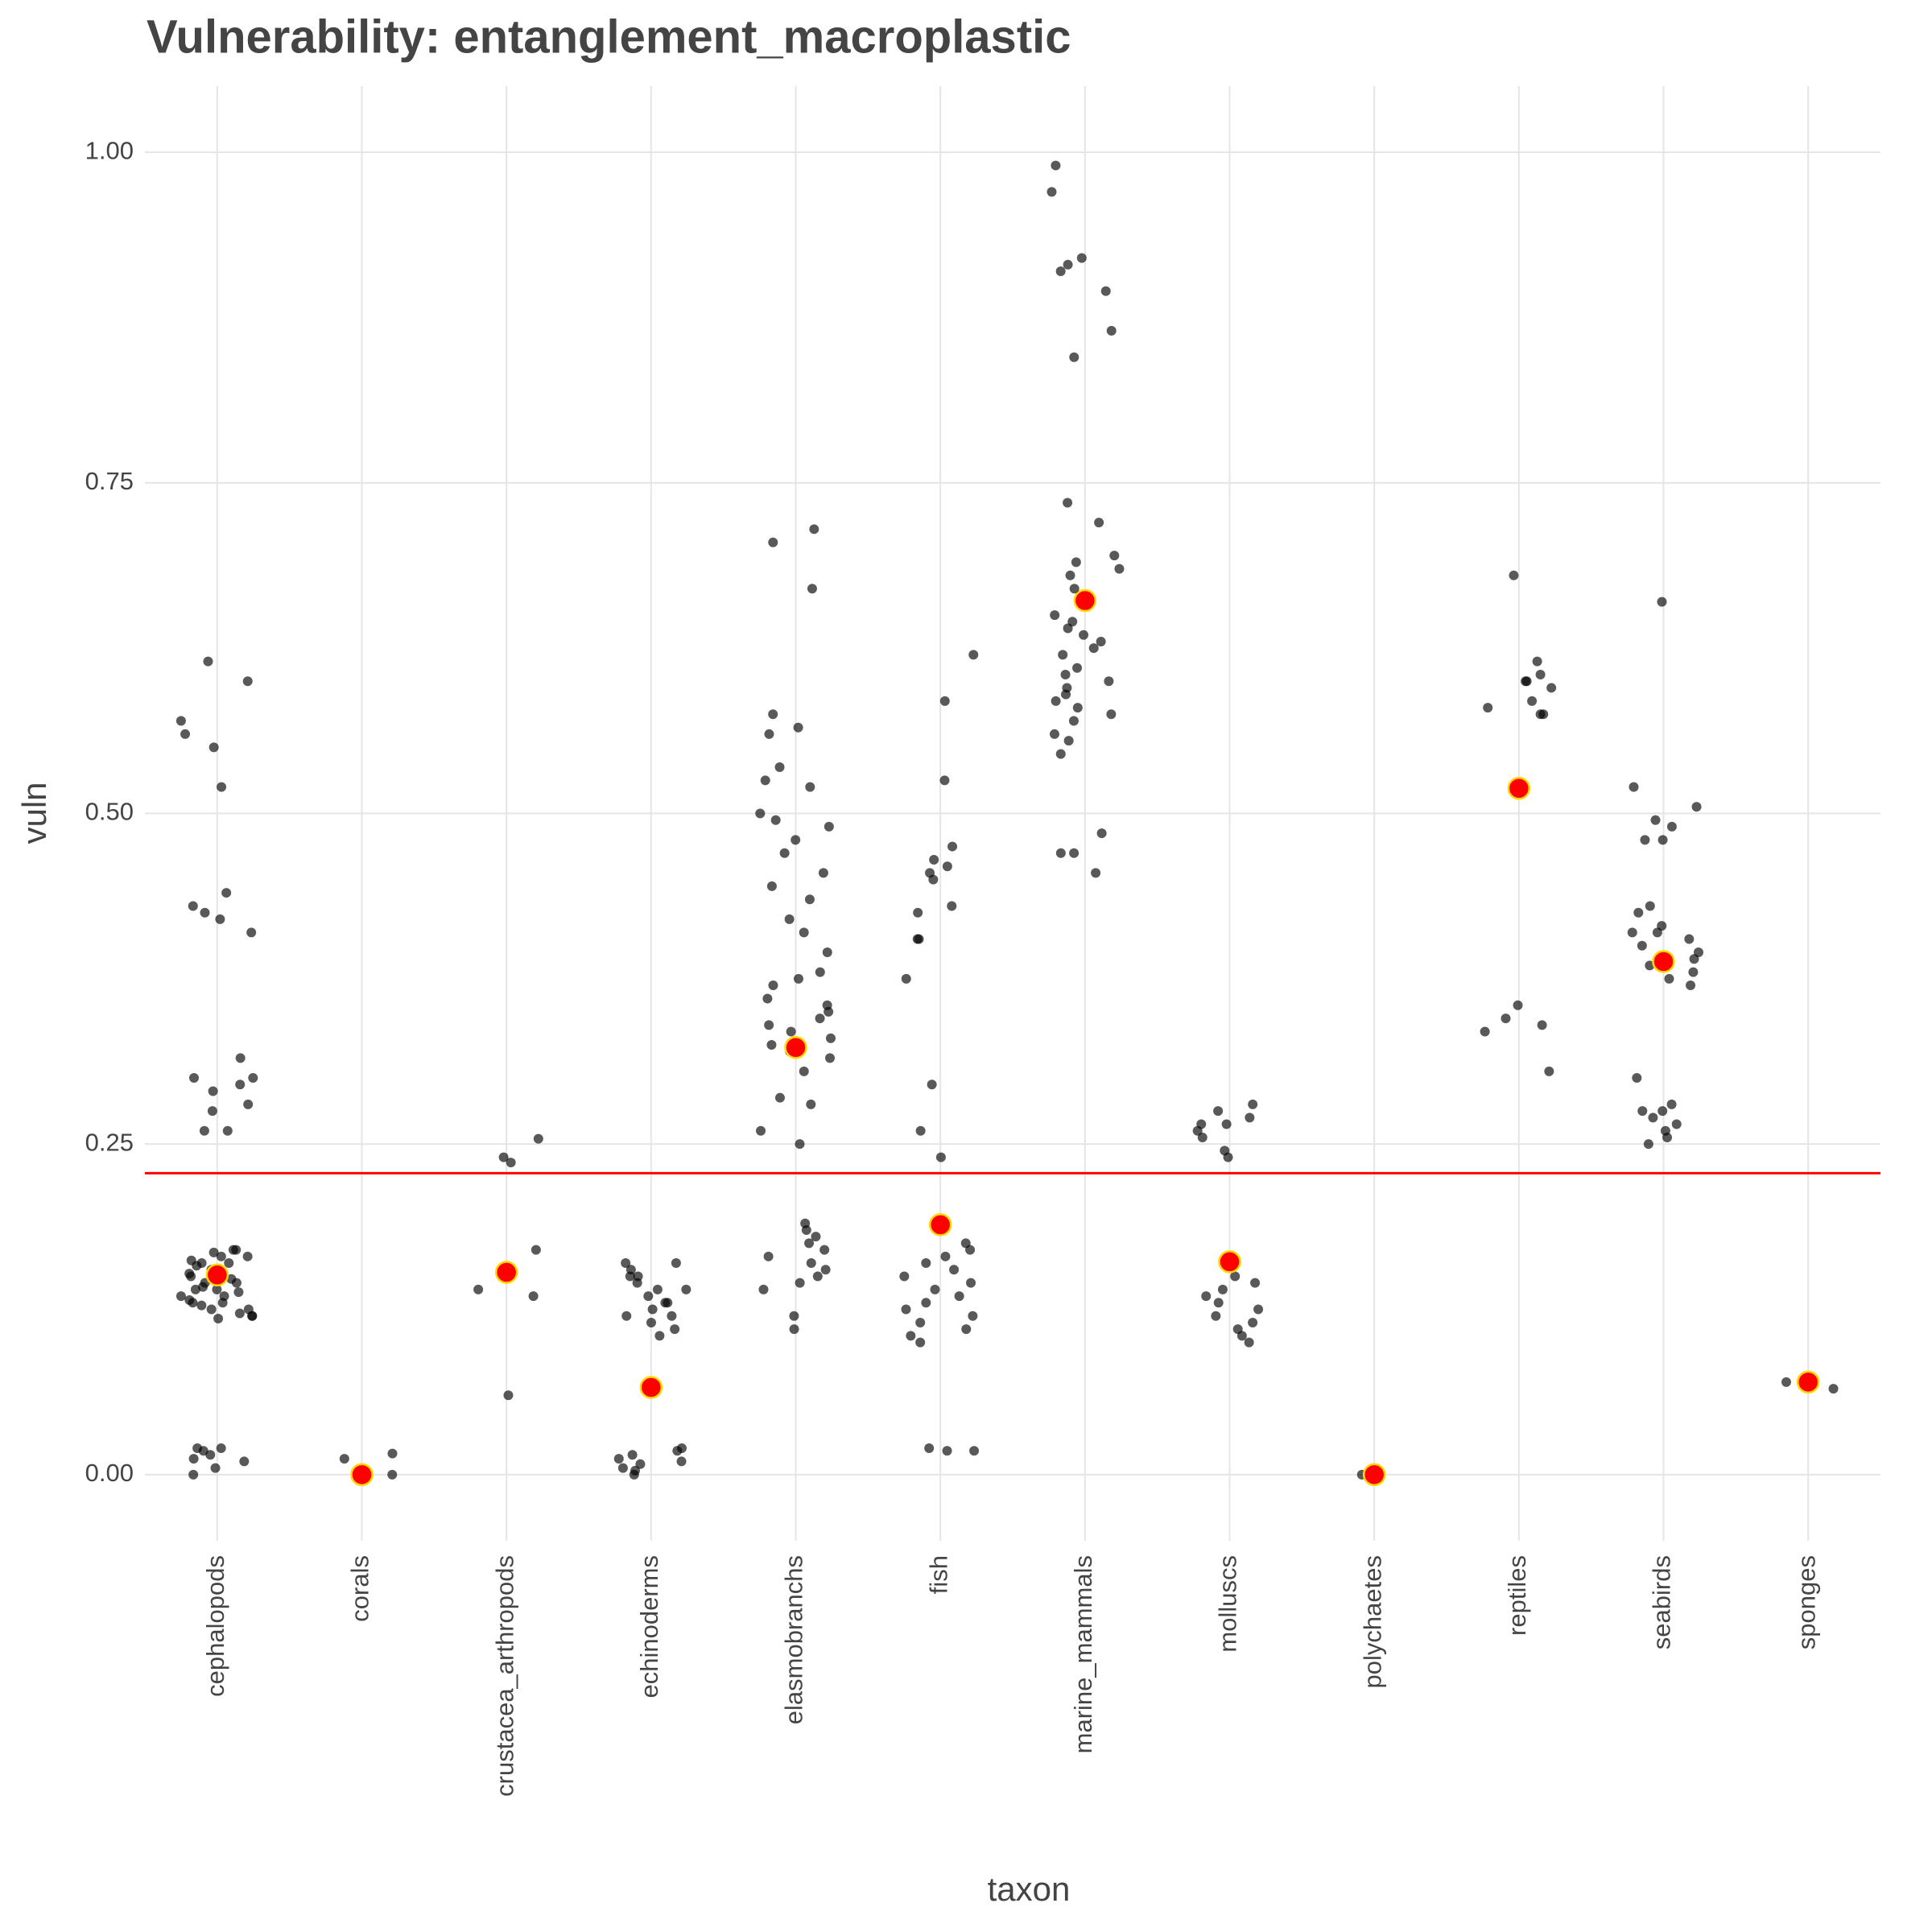 Image resolution: width=1932 pixels, height=1932 pixels. I want to click on y-tick-label: 0.25, so click(109, 1142).